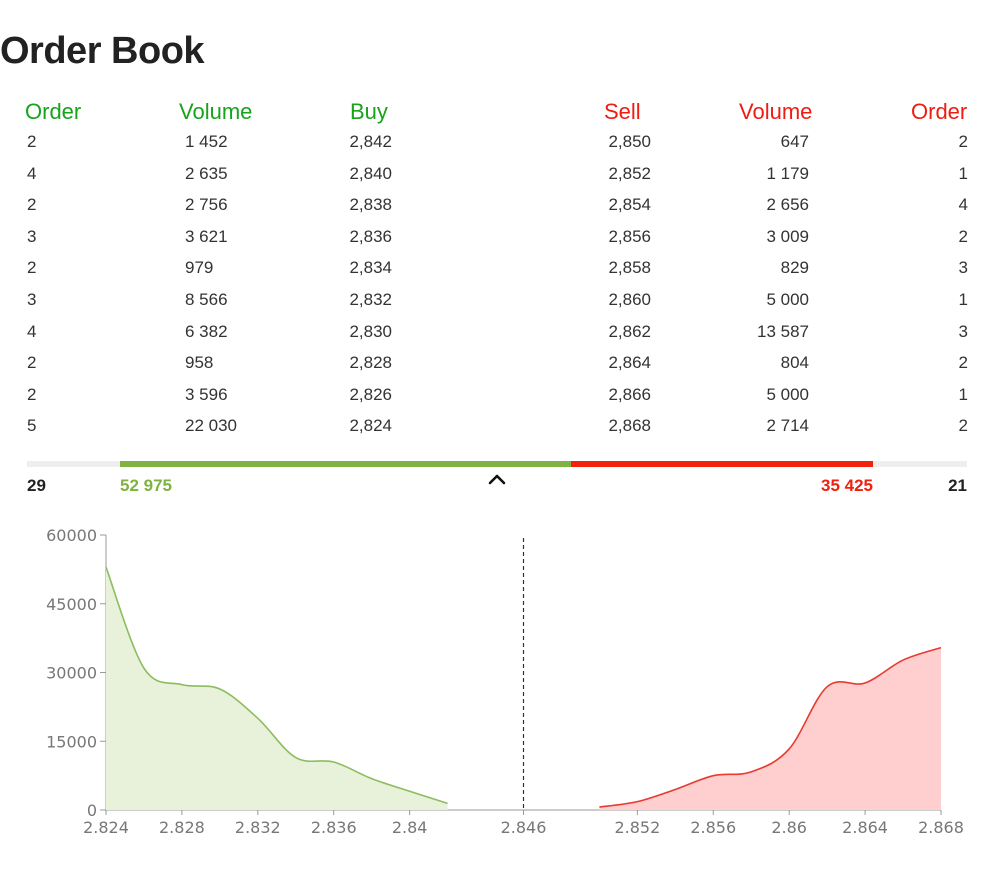 This screenshot has width=1000, height=882. Describe the element at coordinates (370, 394) in the screenshot. I see `buy-price: 2,826` at that location.